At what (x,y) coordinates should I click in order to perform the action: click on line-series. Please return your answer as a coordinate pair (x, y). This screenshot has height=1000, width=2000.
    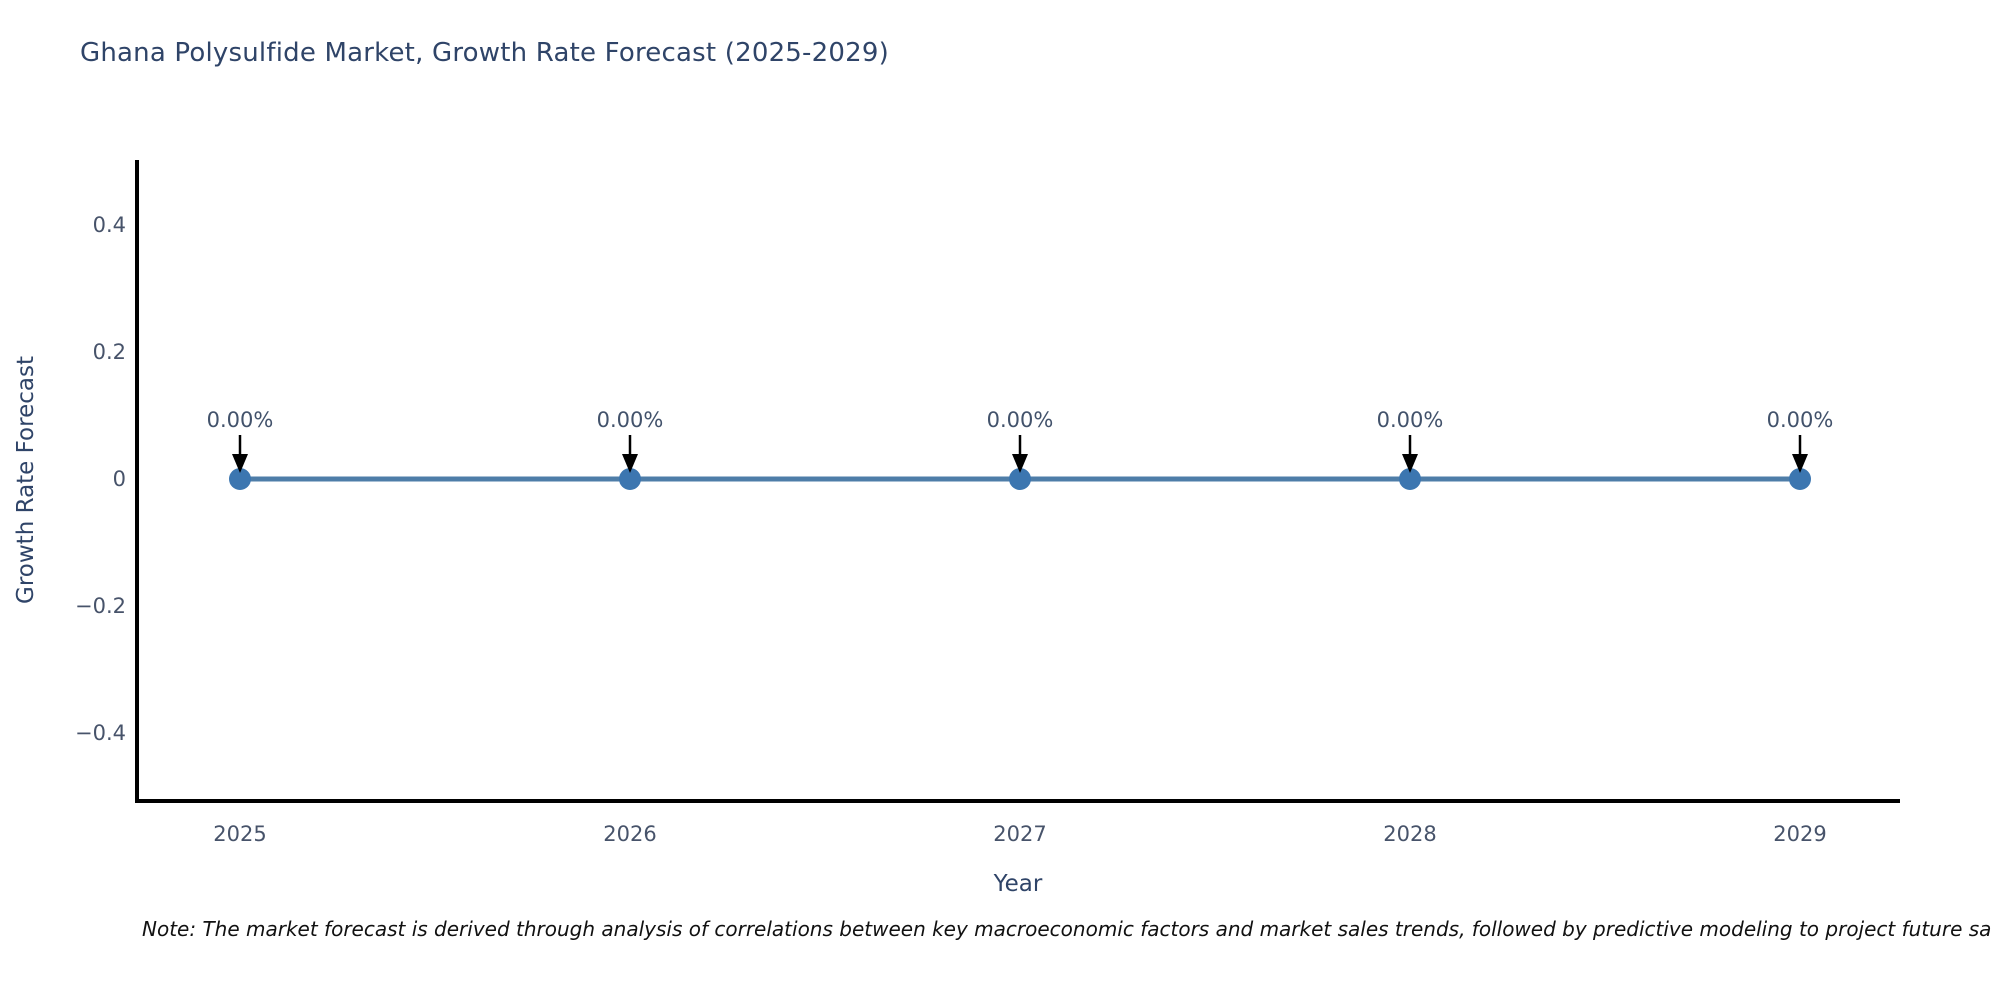
    Looking at the image, I should click on (1020, 479).